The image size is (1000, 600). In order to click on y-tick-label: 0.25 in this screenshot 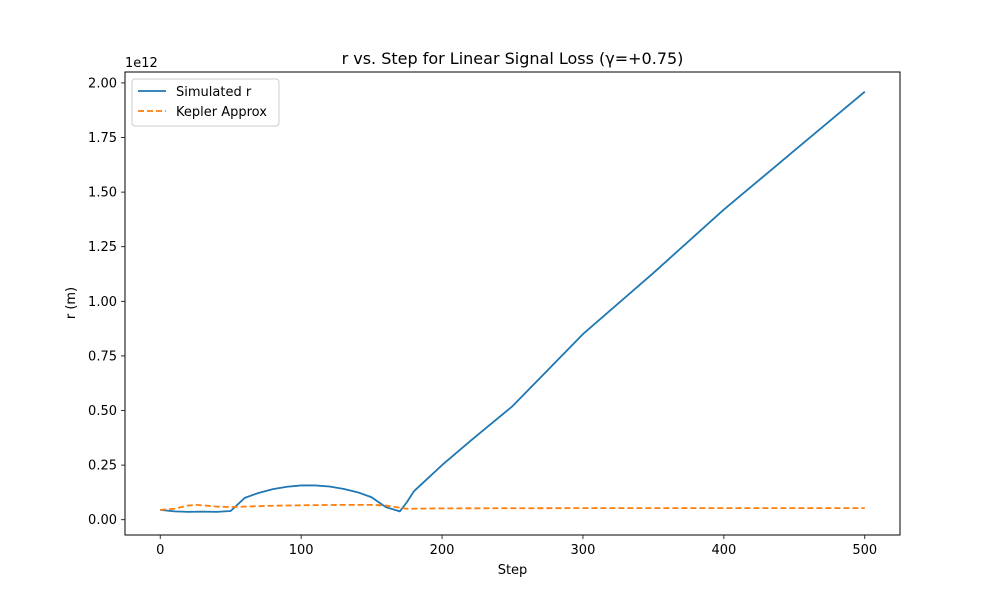, I will do `click(102, 466)`.